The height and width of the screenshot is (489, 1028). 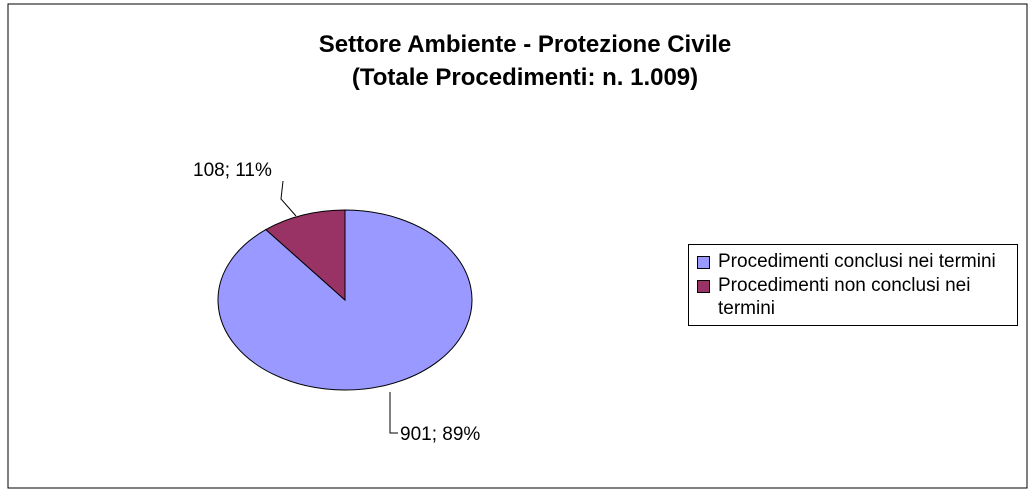 What do you see at coordinates (440, 434) in the screenshot?
I see `data-label: 901; 89%` at bounding box center [440, 434].